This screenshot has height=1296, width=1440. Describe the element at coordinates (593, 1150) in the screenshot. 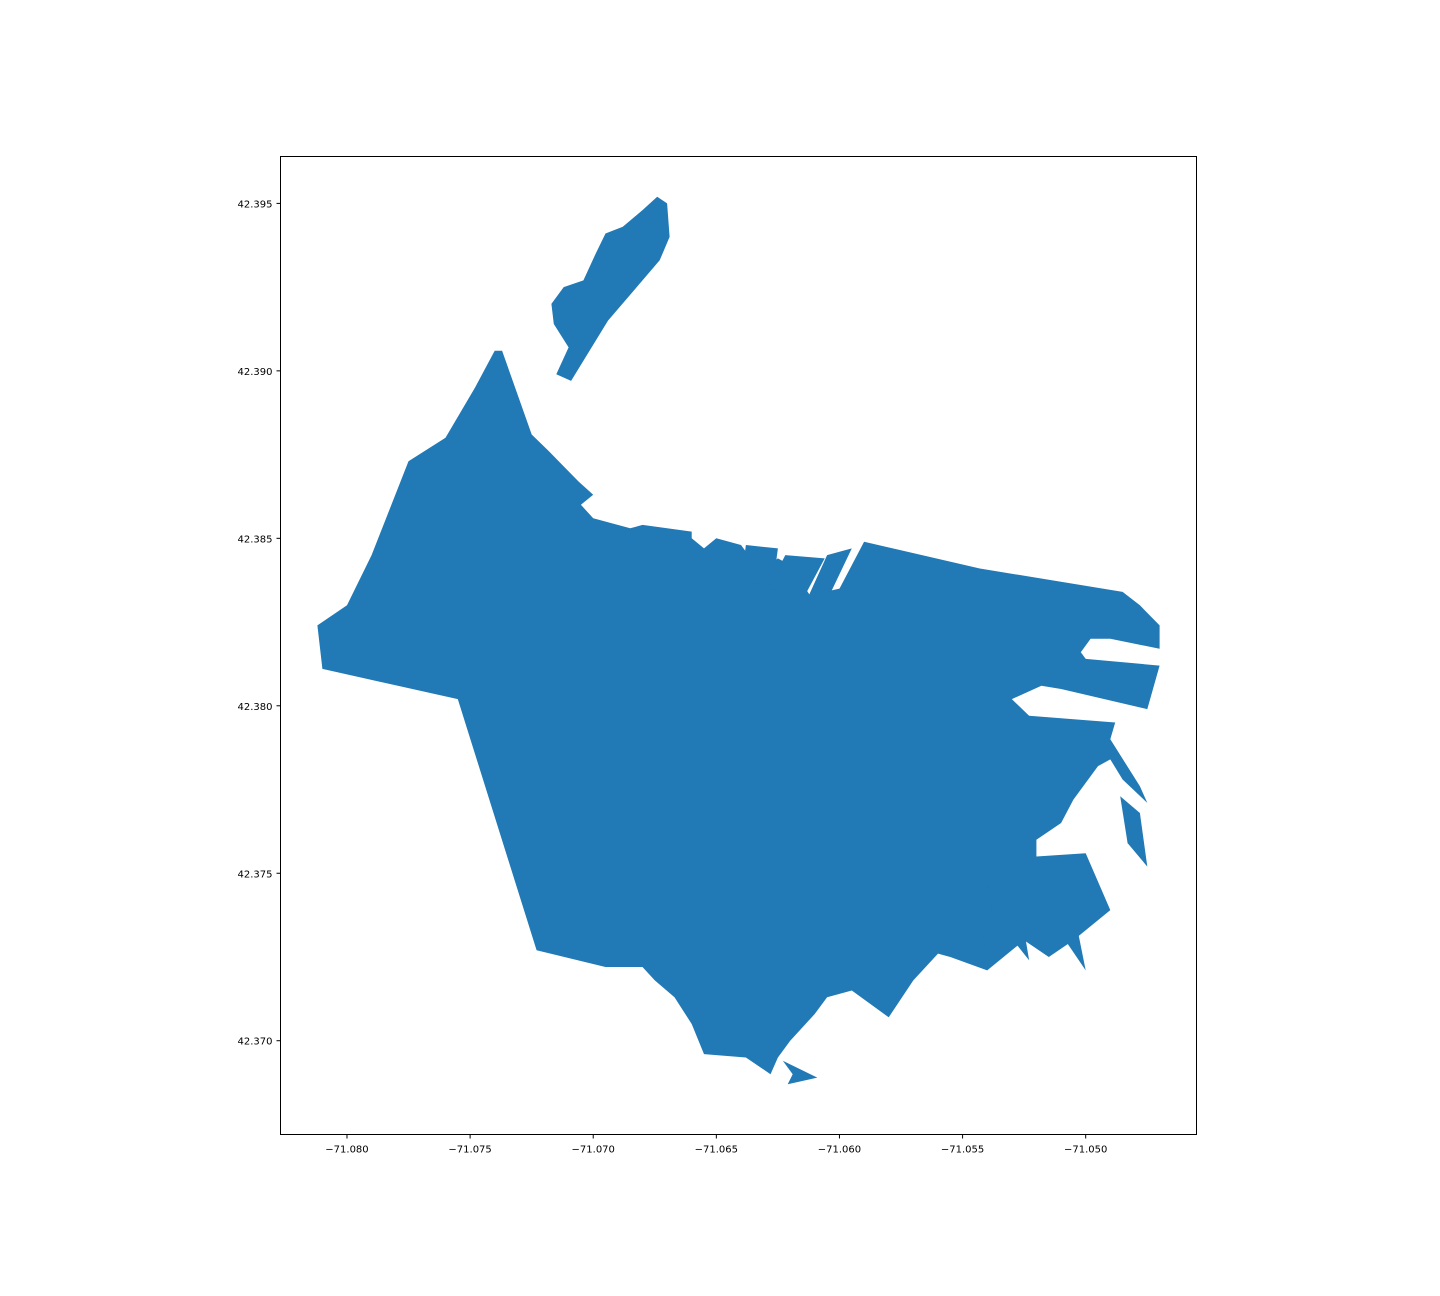

I see `x-tick-label: −71.070` at that location.